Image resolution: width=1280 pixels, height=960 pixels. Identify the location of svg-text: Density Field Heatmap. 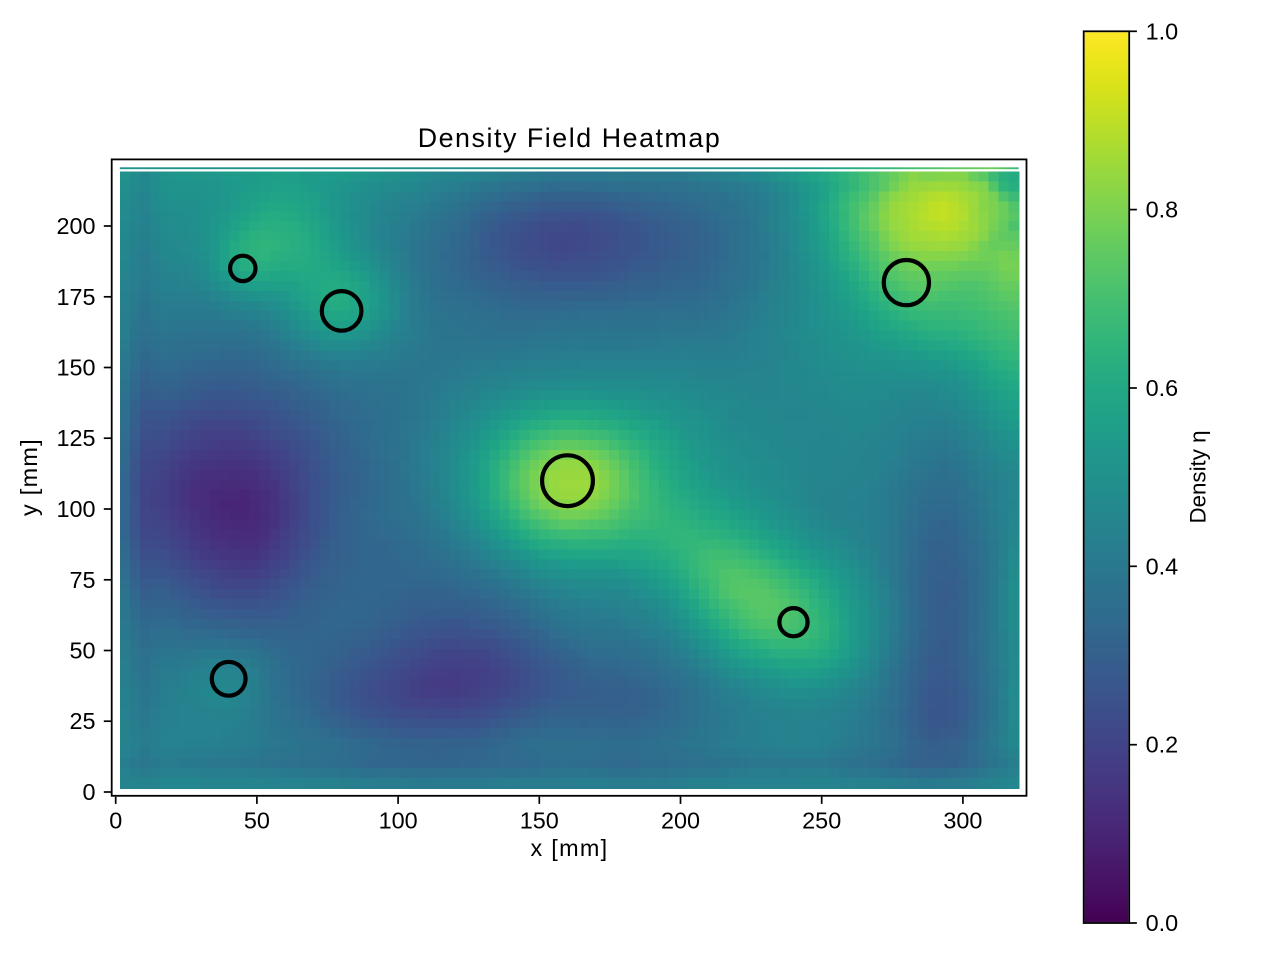
(570, 138).